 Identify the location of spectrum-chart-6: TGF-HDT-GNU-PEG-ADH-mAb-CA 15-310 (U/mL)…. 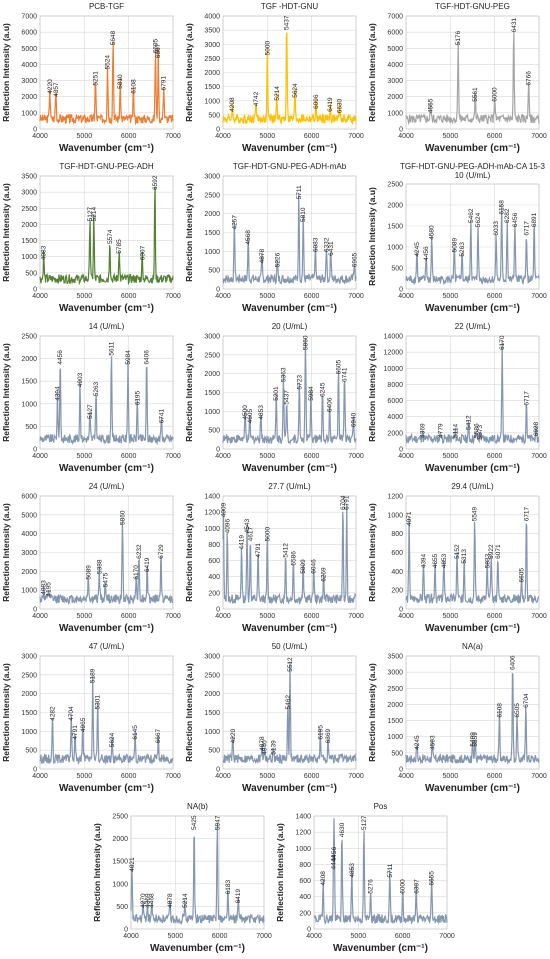
(457, 238).